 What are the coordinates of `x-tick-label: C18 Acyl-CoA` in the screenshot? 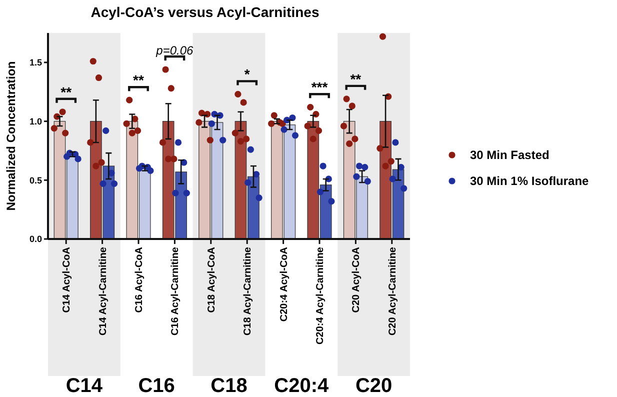 It's located at (212, 280).